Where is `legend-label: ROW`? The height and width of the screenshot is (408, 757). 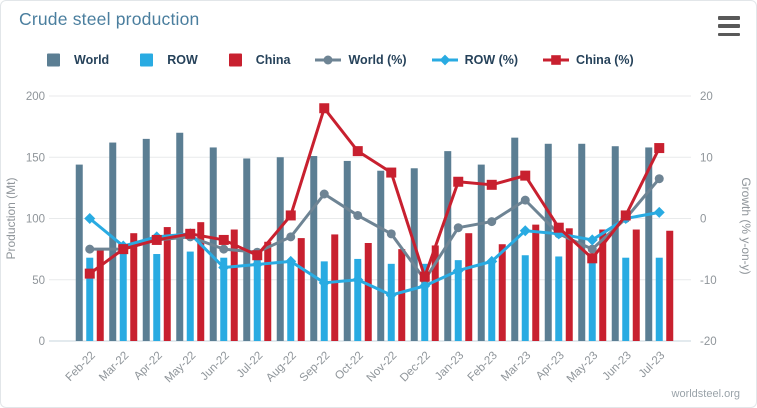
legend-label: ROW is located at coordinates (182, 60).